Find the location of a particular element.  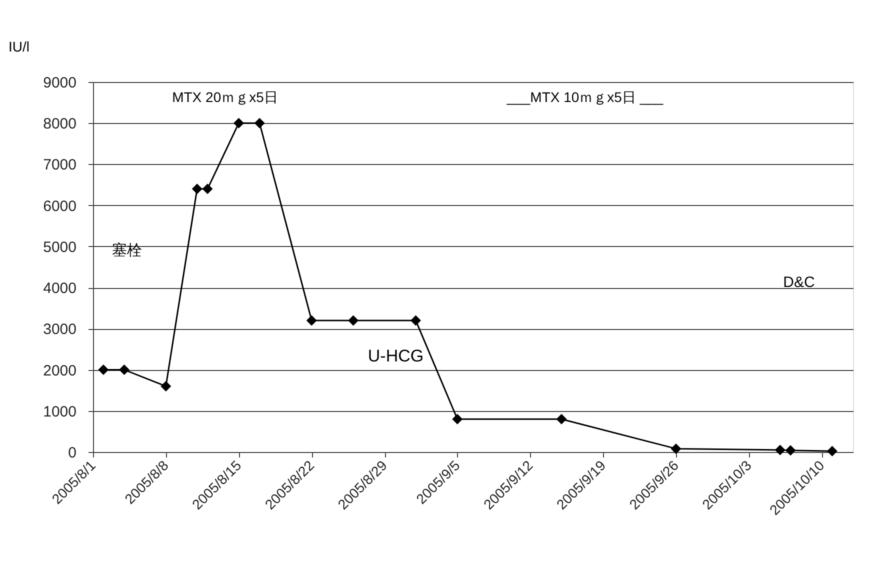

annotation: MTX 20ｍｇx5日 is located at coordinates (225, 97).